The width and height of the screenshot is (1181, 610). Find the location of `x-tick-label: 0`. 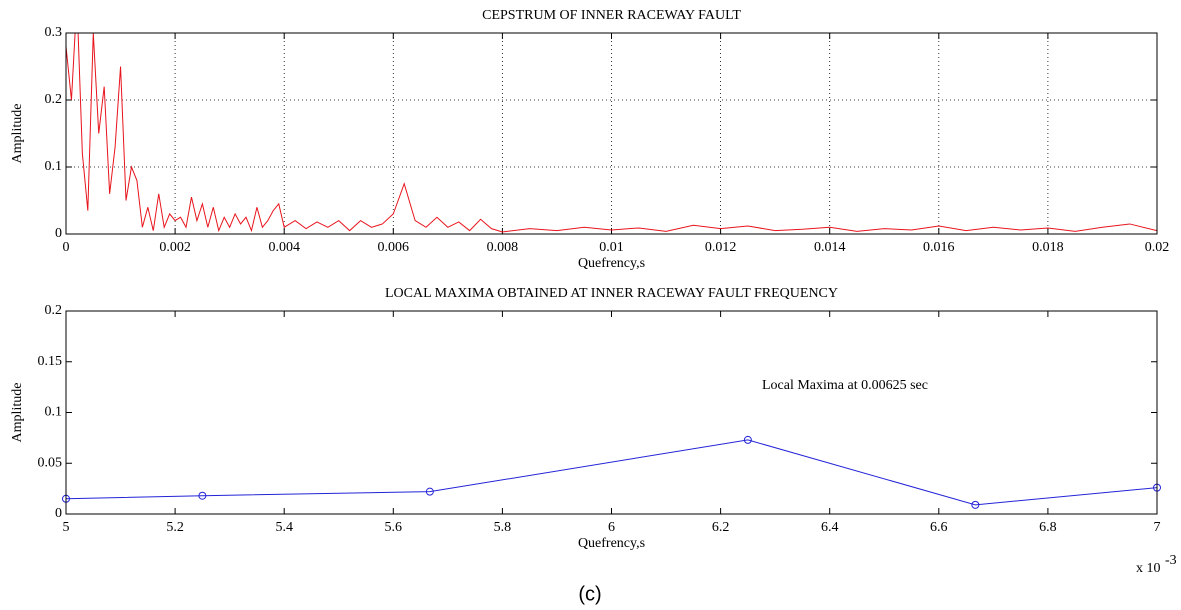

x-tick-label: 0 is located at coordinates (66, 247).